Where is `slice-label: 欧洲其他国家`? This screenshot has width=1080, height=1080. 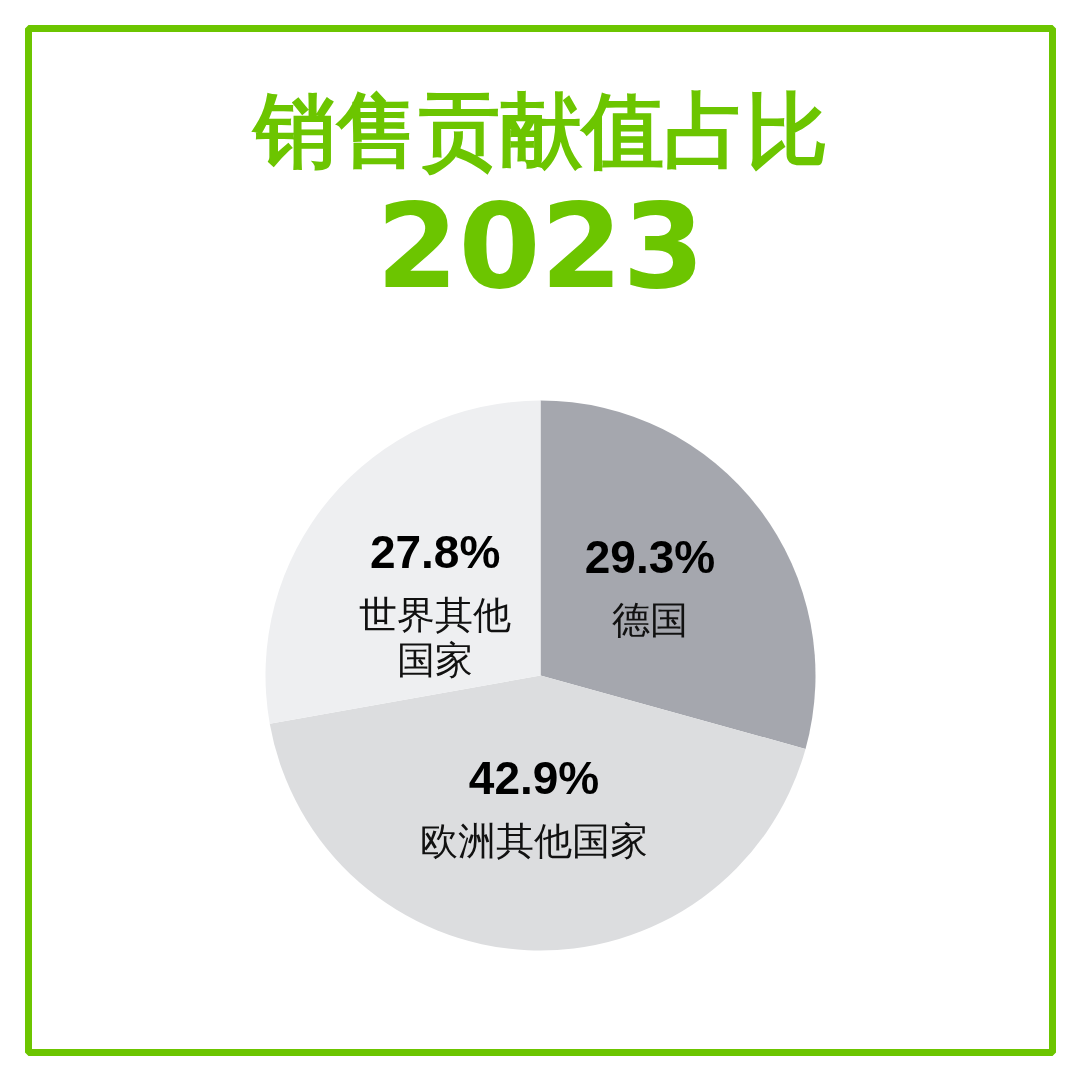
slice-label: 欧洲其他国家 is located at coordinates (534, 840).